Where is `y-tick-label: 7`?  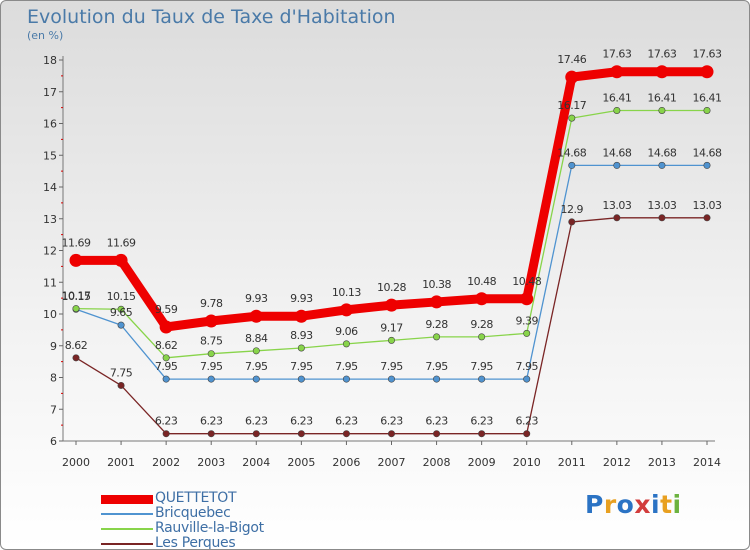
y-tick-label: 7 is located at coordinates (53, 409).